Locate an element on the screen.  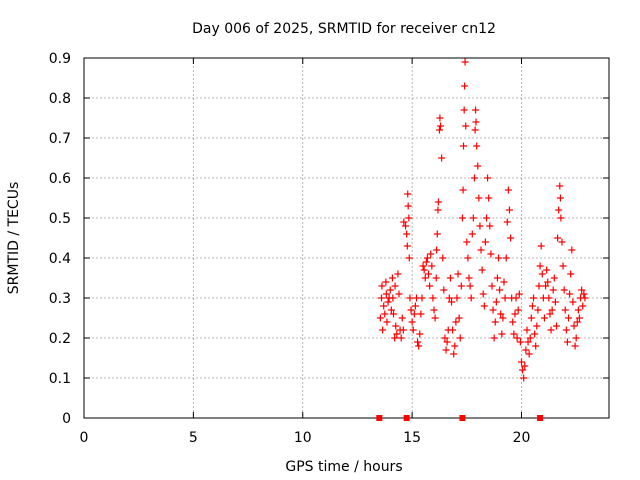
x-tick-label: 15 is located at coordinates (412, 438).